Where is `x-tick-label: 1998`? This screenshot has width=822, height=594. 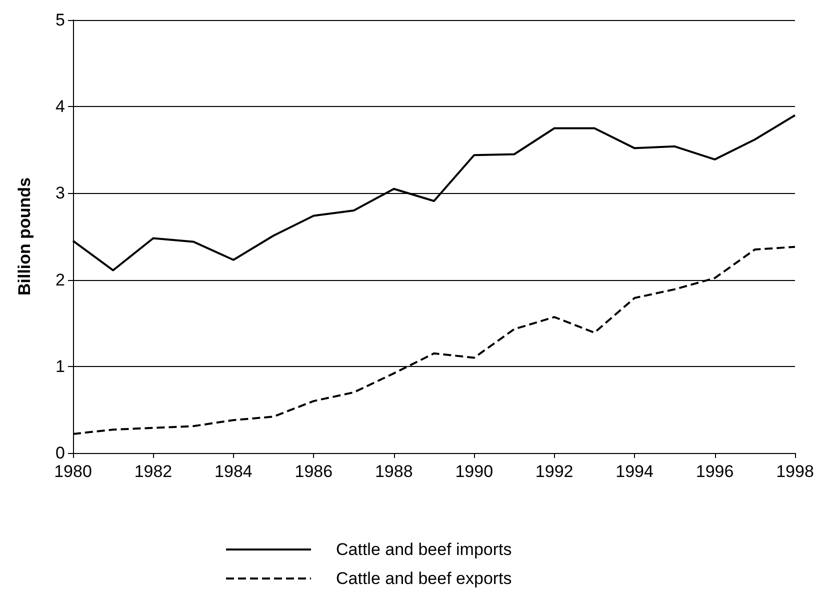 x-tick-label: 1998 is located at coordinates (795, 471).